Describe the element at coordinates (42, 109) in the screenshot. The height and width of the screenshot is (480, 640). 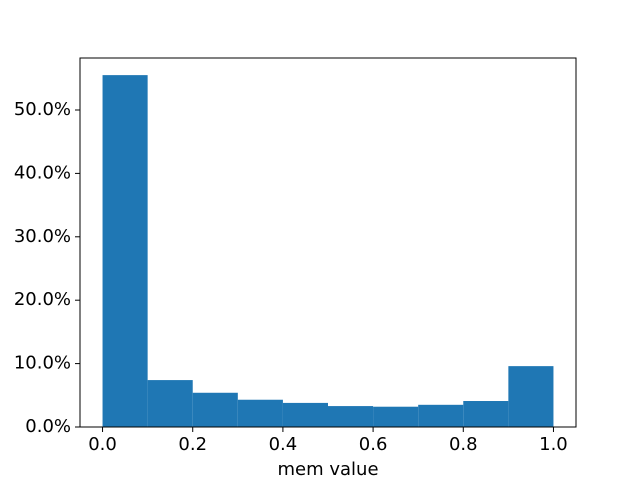
I see `y-tick-label: 50.0%` at that location.